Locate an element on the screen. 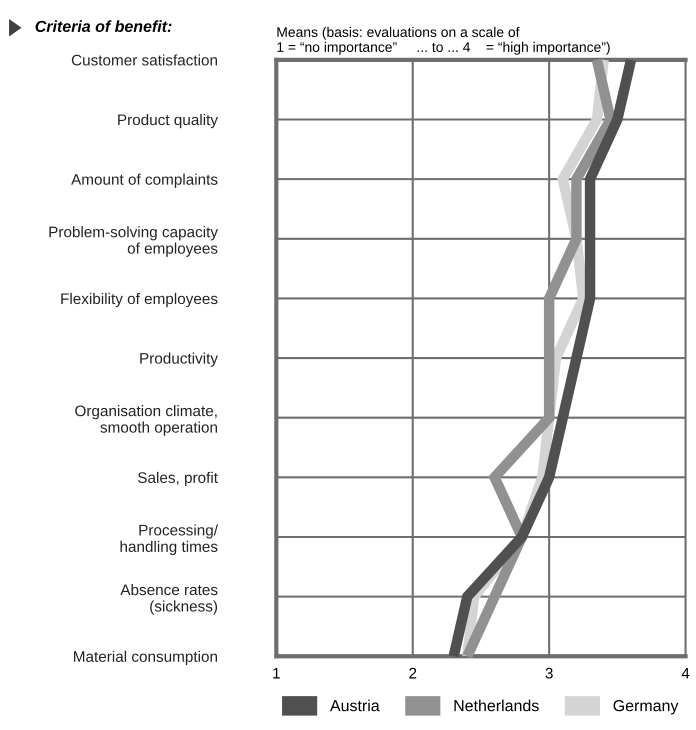 Image resolution: width=696 pixels, height=730 pixels. y-tick-label: Customer satisfaction is located at coordinates (144, 60).